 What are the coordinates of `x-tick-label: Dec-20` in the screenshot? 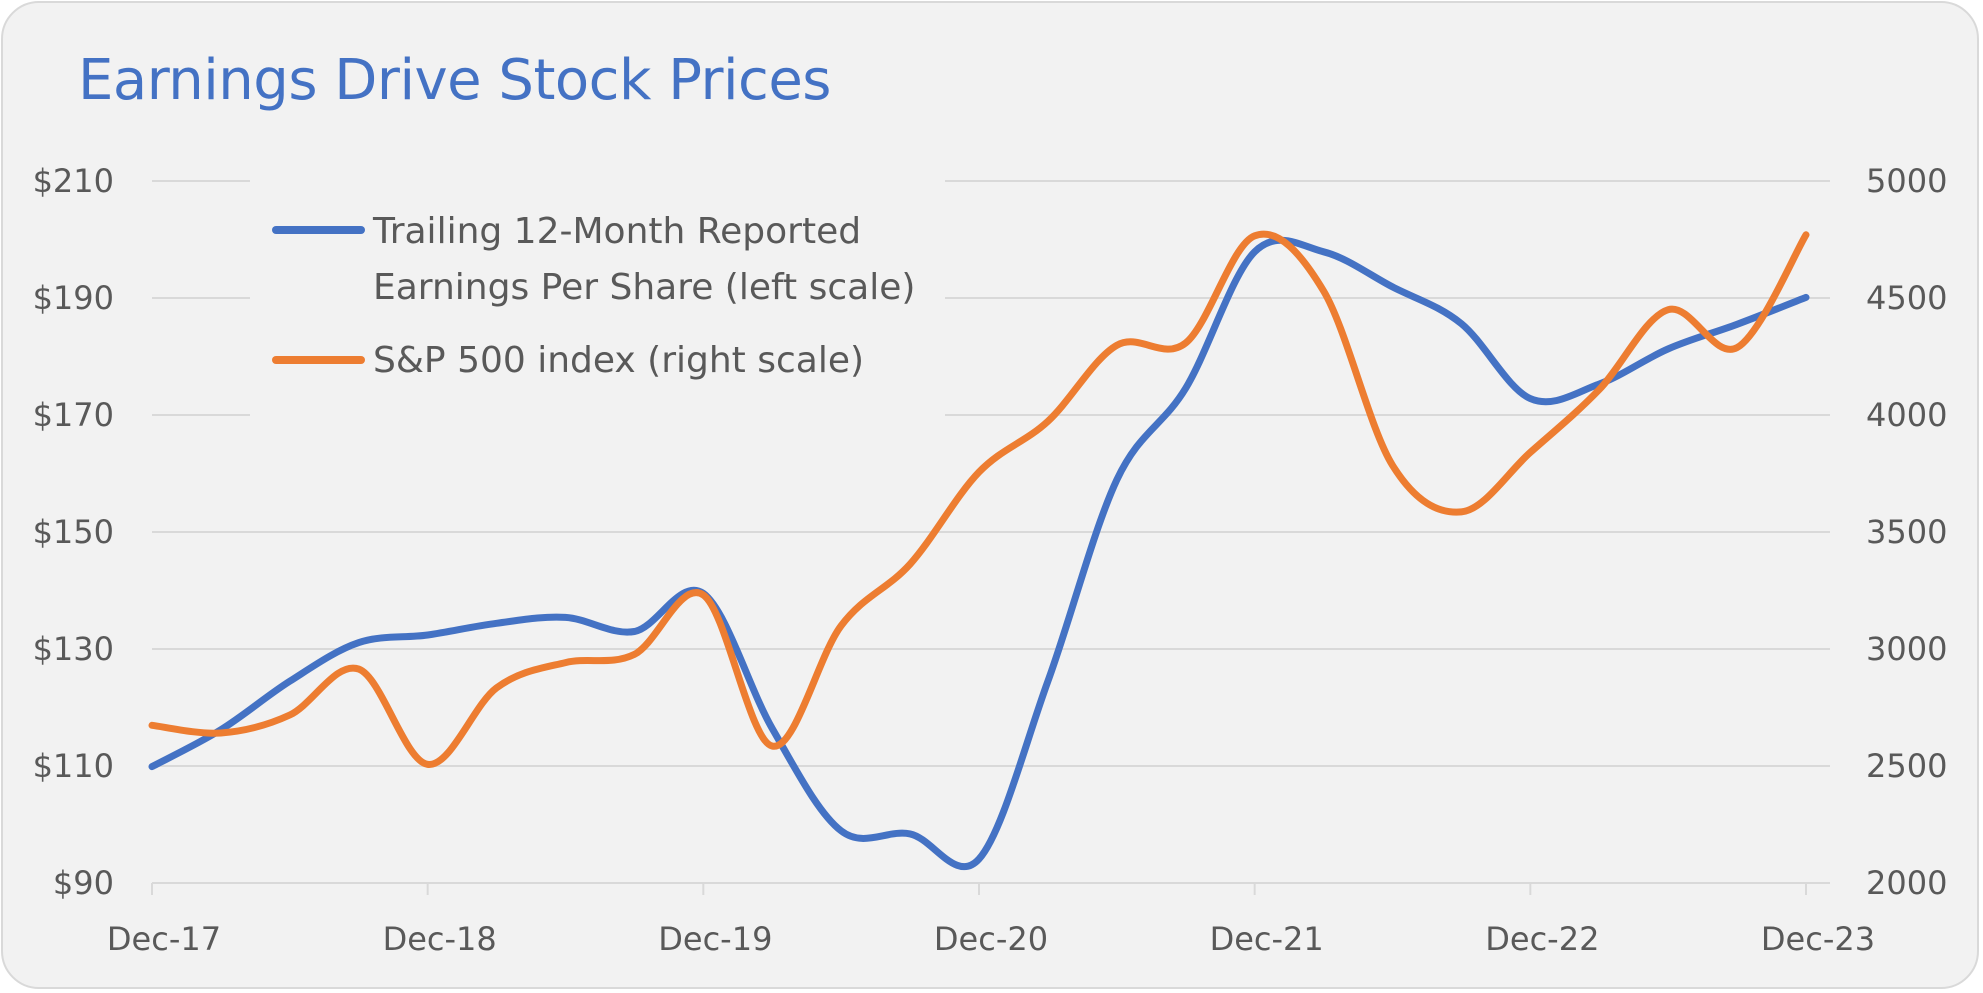 It's located at (991, 939).